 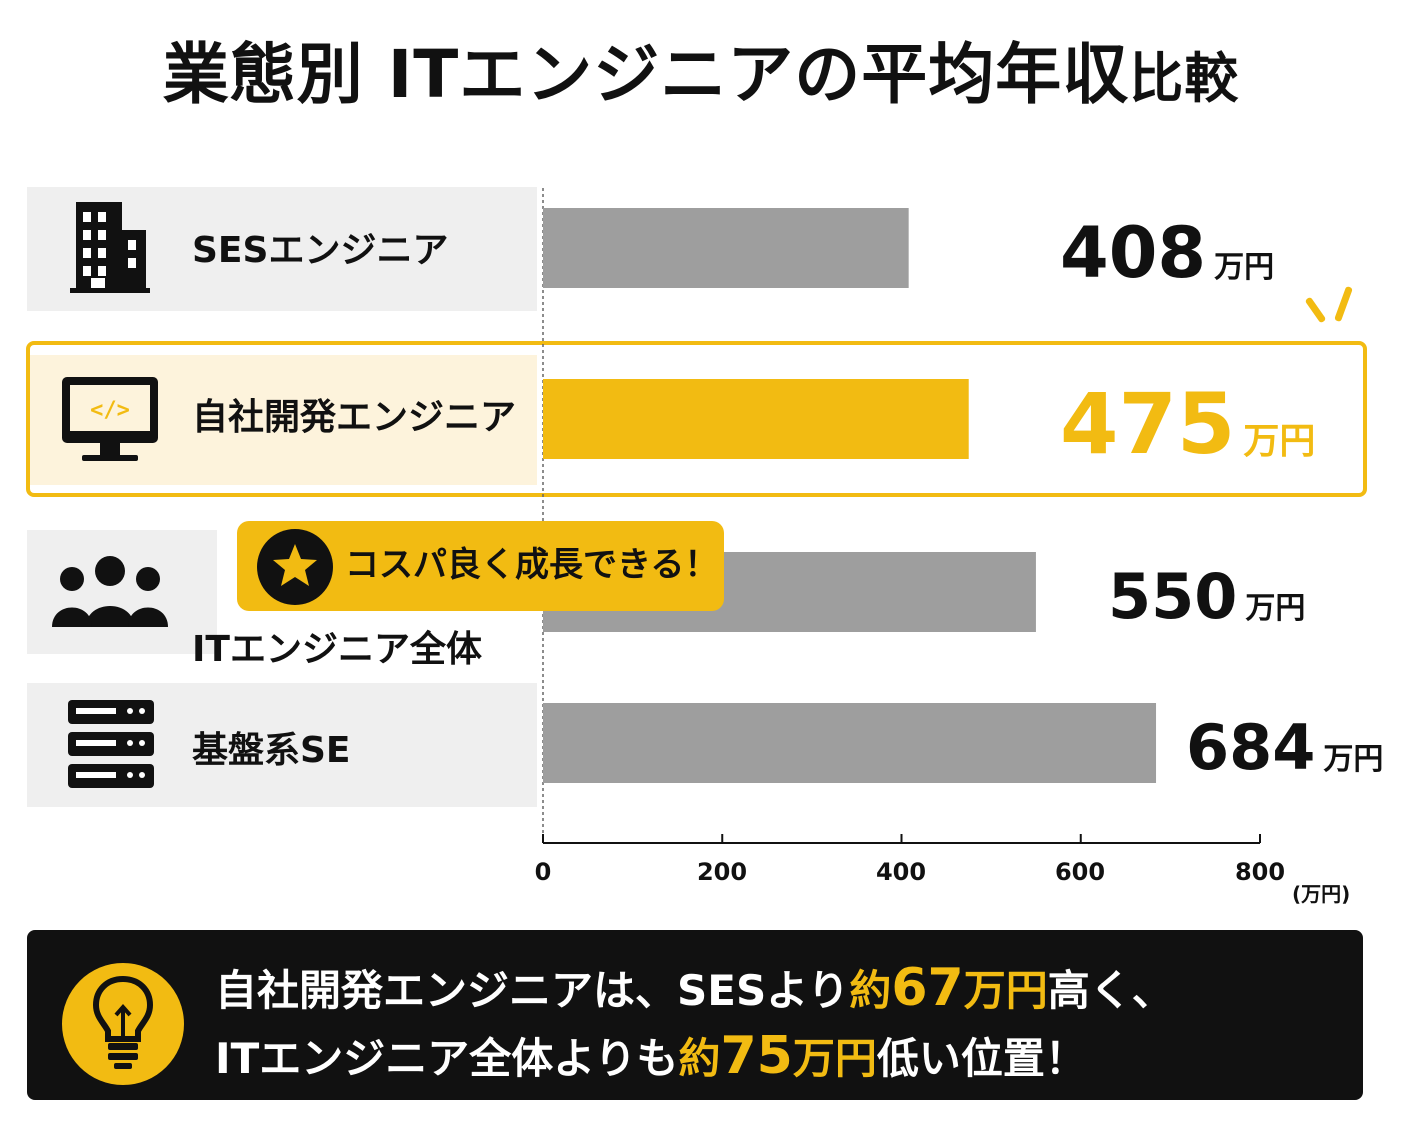 I want to click on row-label-inhouse: 自社開発エンジニア, so click(x=354, y=417).